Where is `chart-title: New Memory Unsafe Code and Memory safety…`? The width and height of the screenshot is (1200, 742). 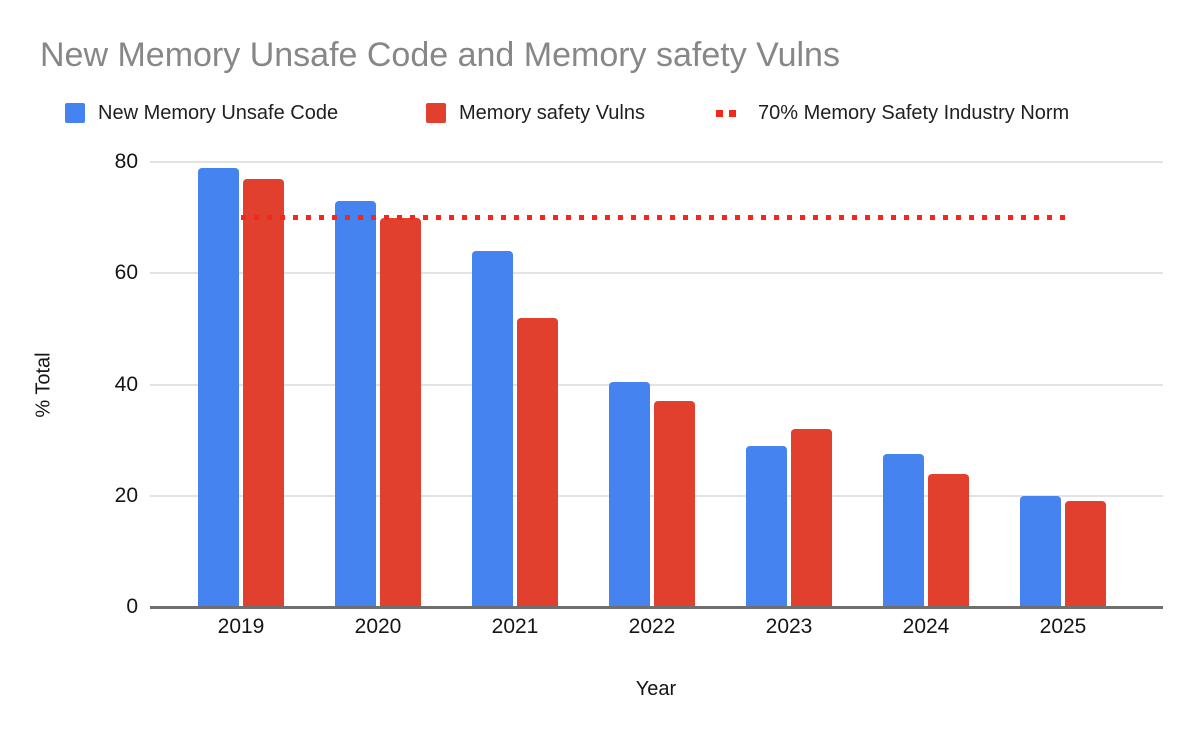 chart-title: New Memory Unsafe Code and Memory safety… is located at coordinates (440, 55).